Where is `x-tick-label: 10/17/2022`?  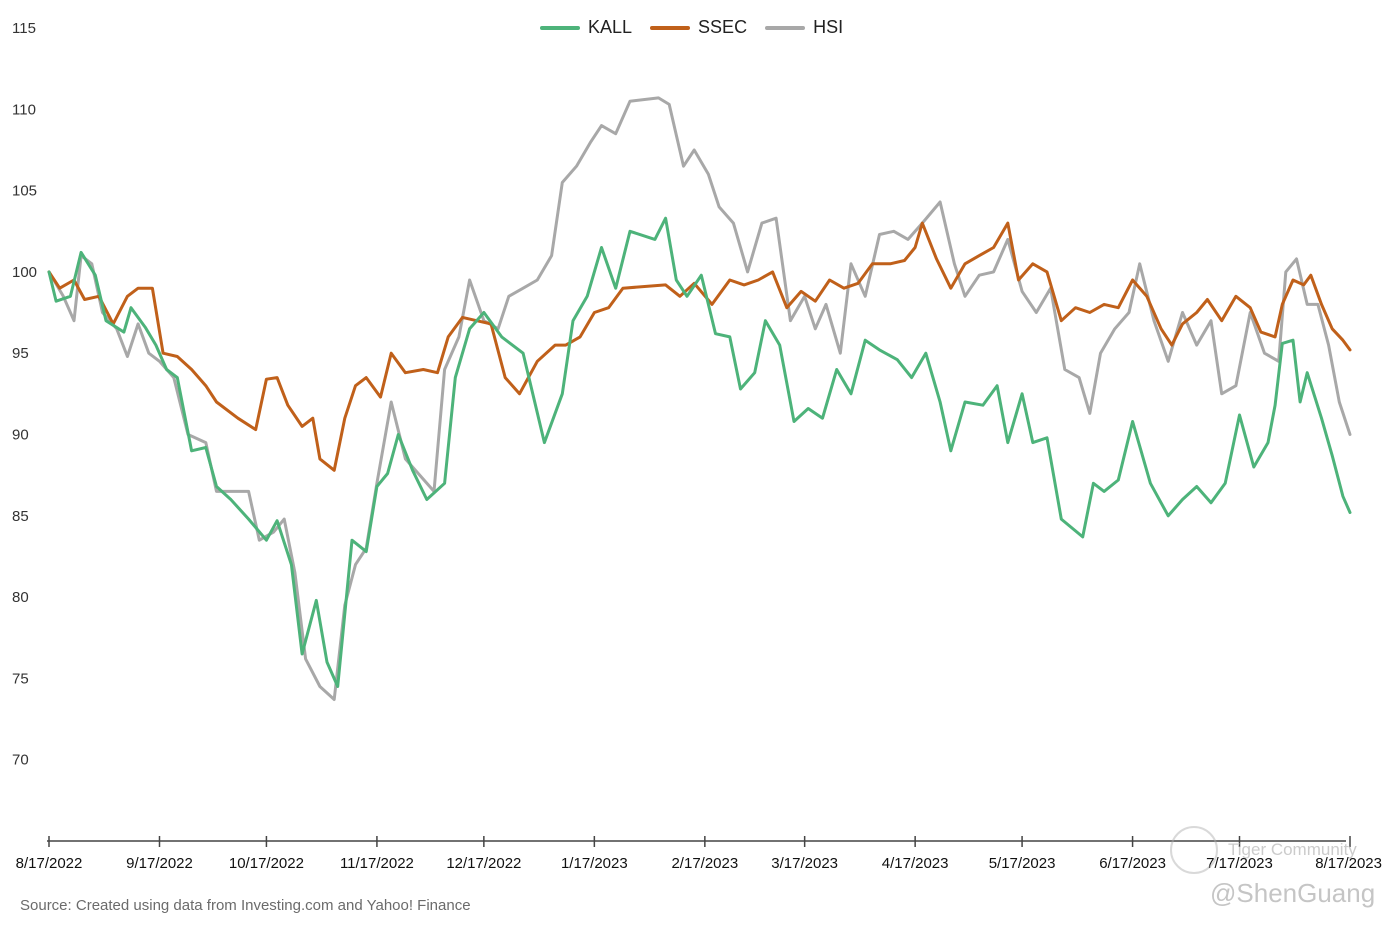
x-tick-label: 10/17/2022 is located at coordinates (266, 863).